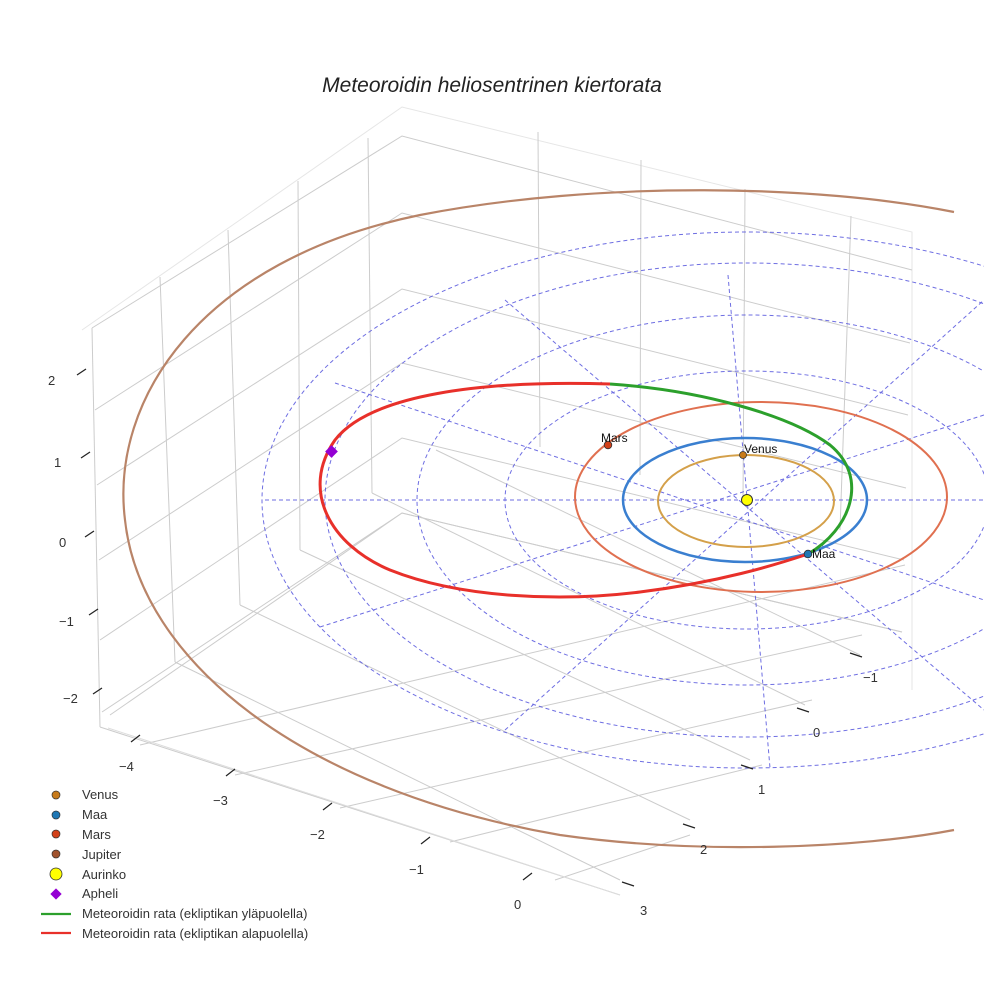 This screenshot has height=984, width=984. Describe the element at coordinates (703, 849) in the screenshot. I see `y-tick-label: 2` at that location.